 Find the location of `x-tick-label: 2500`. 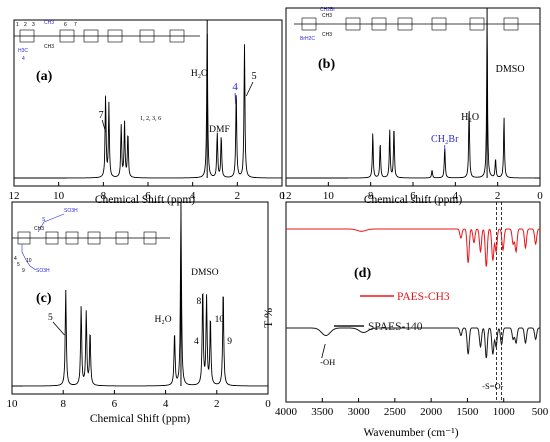

x-tick-label: 2500 is located at coordinates (395, 412).